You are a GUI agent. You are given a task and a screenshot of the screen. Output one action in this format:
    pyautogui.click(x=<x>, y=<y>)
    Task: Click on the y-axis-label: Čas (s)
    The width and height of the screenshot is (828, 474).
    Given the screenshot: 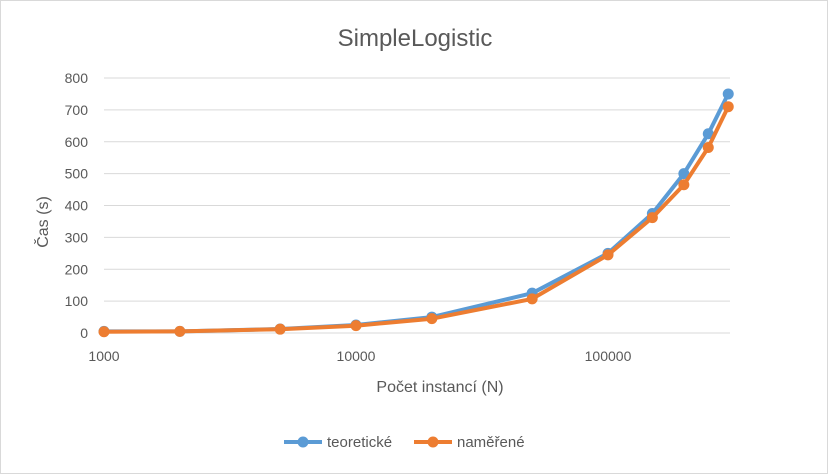 What is the action you would take?
    pyautogui.click(x=42, y=222)
    